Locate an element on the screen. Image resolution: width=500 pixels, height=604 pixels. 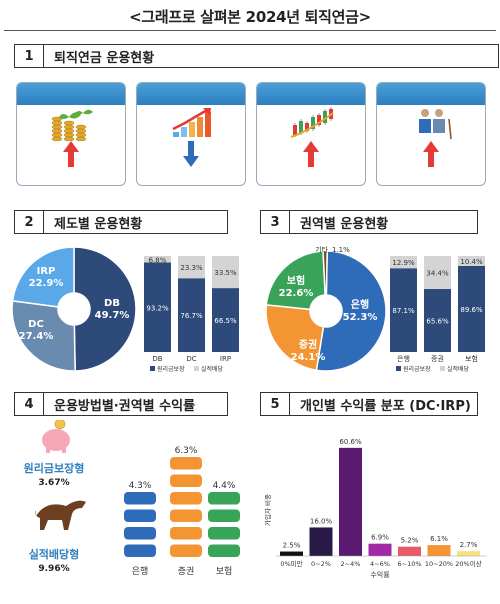
section-title: 운용방법별·권역별 수익률 is located at coordinates (136, 404).